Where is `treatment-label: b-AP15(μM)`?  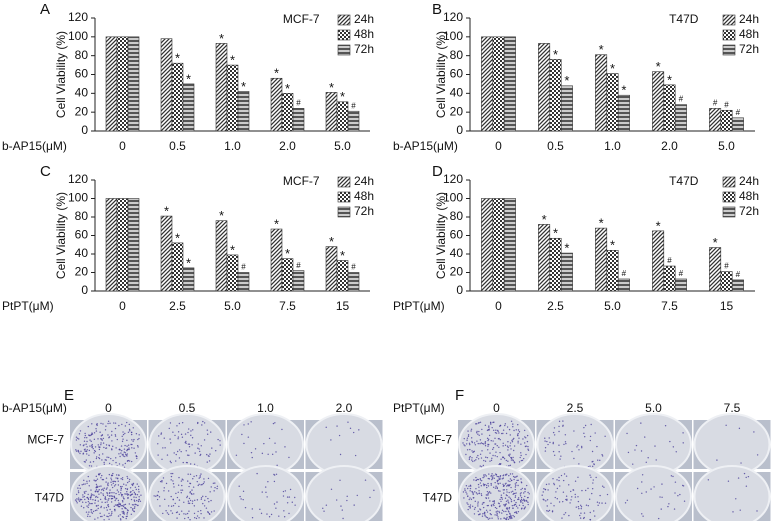
treatment-label: b-AP15(μM) is located at coordinates (34, 408).